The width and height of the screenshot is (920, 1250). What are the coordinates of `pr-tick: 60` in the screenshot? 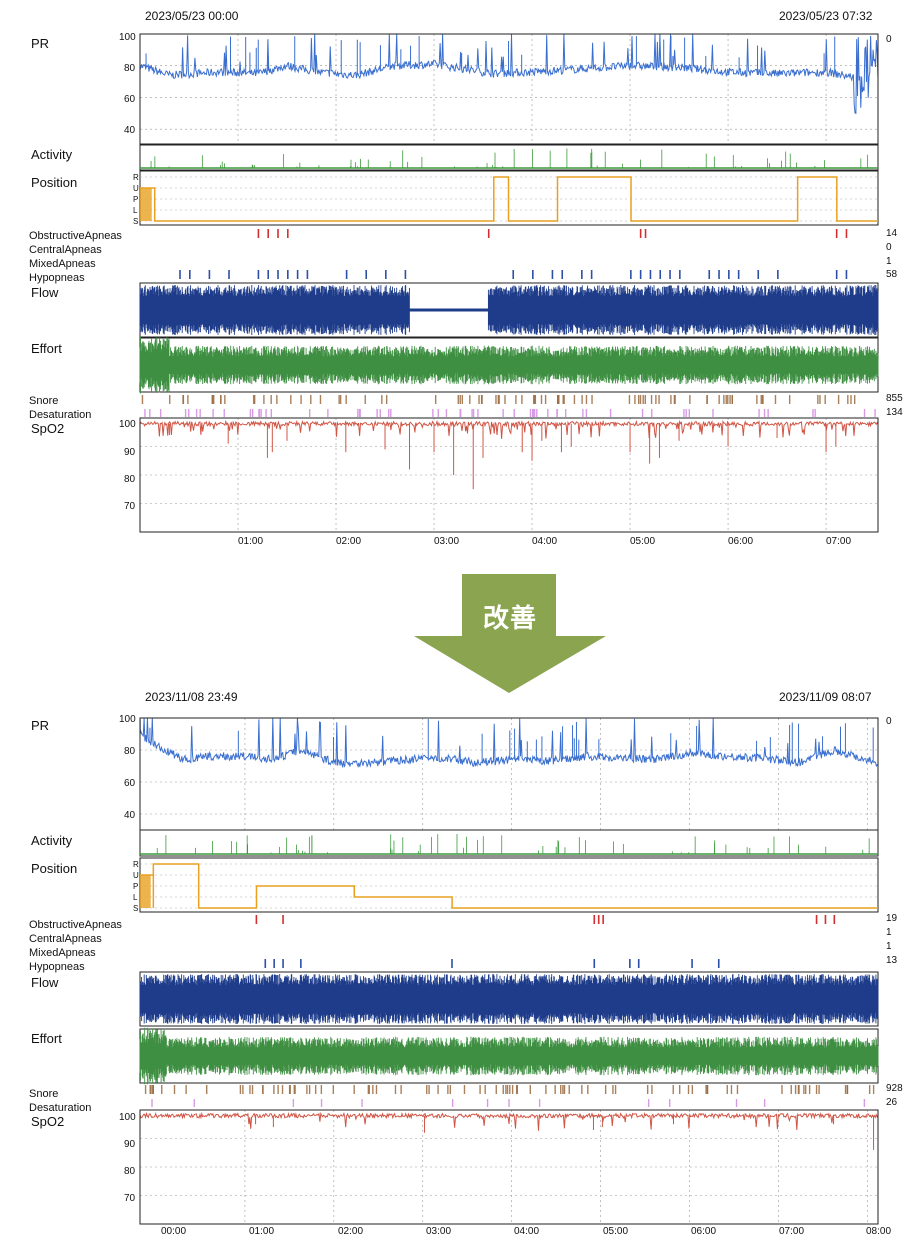 It's located at (130, 783).